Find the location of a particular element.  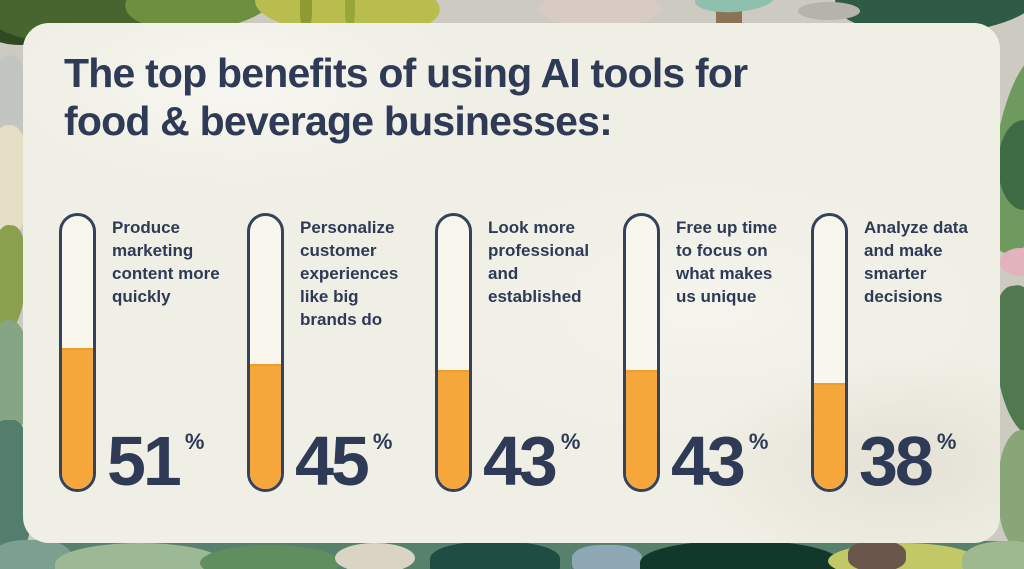

benefit-label: Produce marketing content more quickly is located at coordinates (166, 262).